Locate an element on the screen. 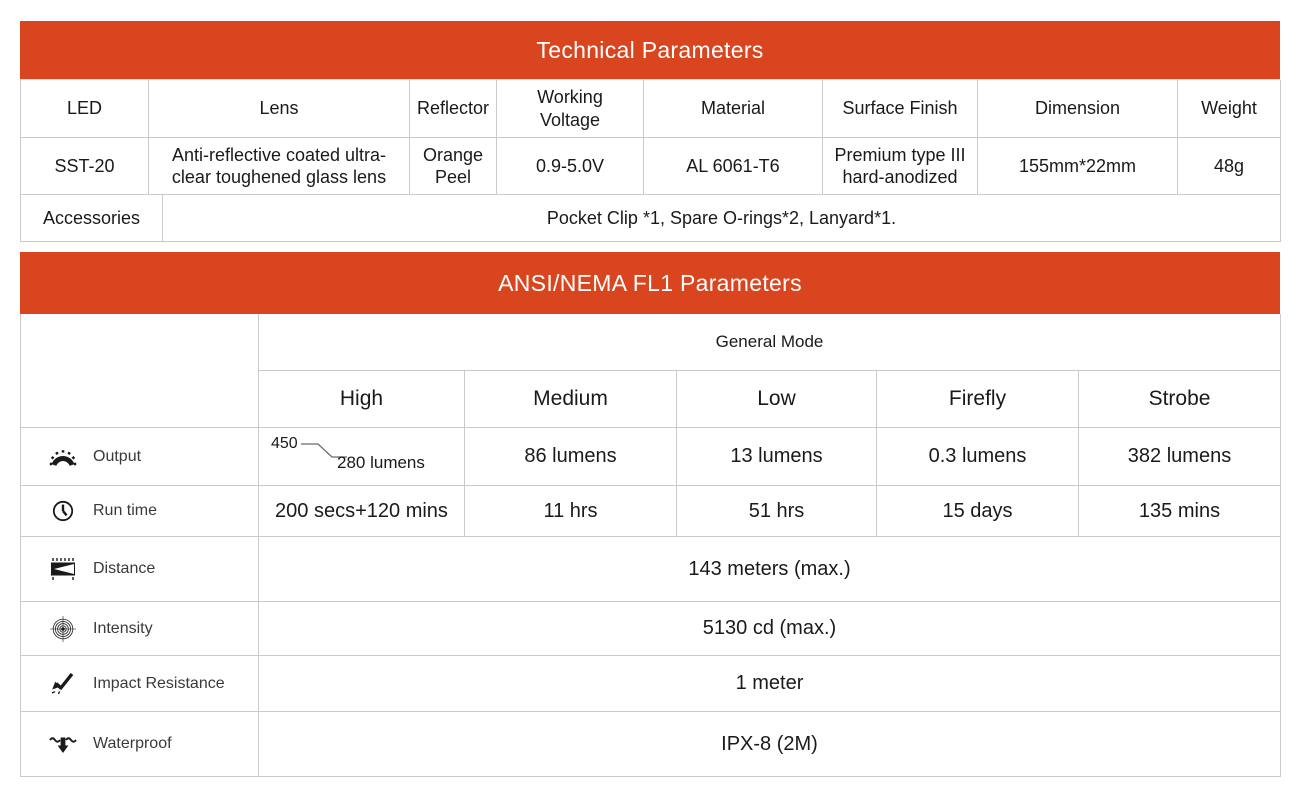  accessories-label: Accessories is located at coordinates (92, 218).